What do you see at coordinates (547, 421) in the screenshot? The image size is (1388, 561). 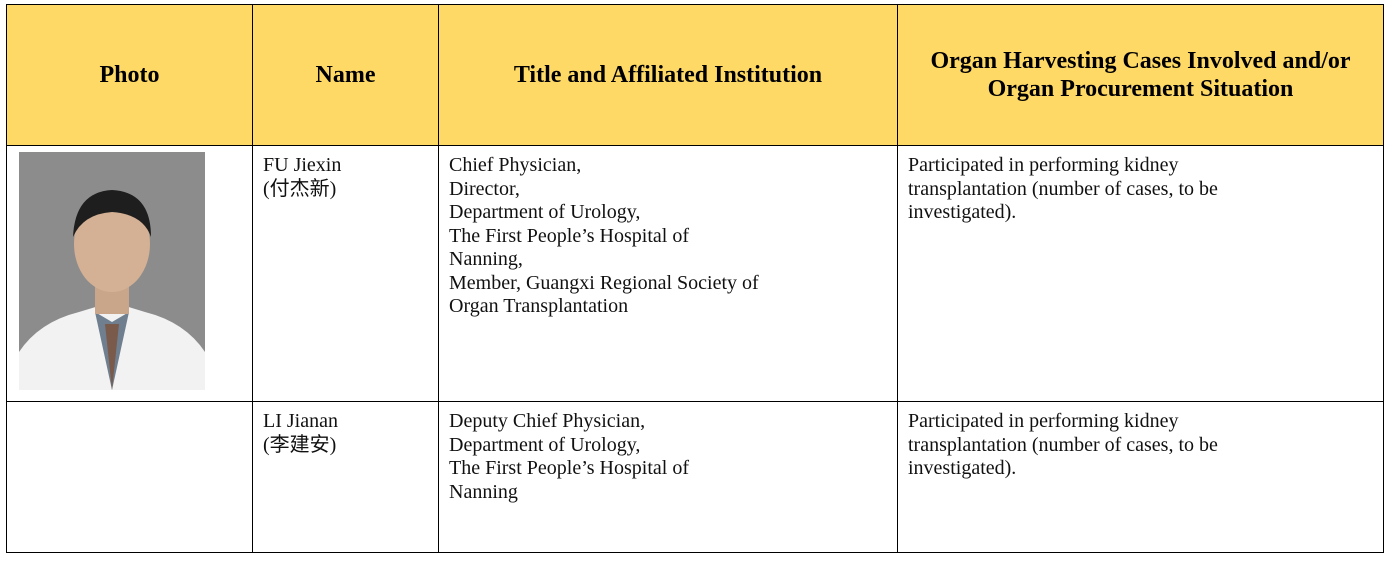 I see `text: Deputy Chief Physician,` at bounding box center [547, 421].